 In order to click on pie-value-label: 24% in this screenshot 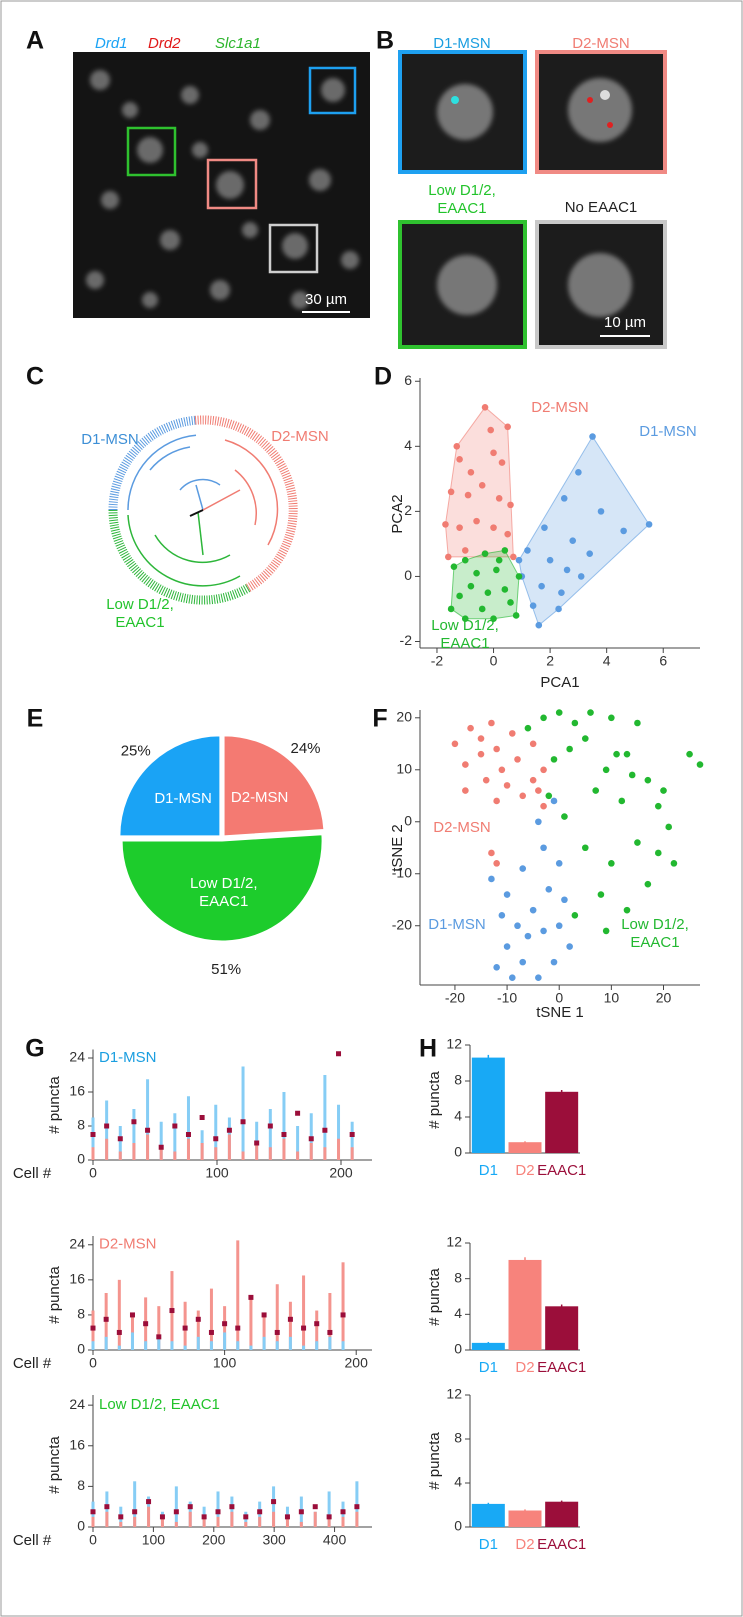, I will do `click(305, 748)`.